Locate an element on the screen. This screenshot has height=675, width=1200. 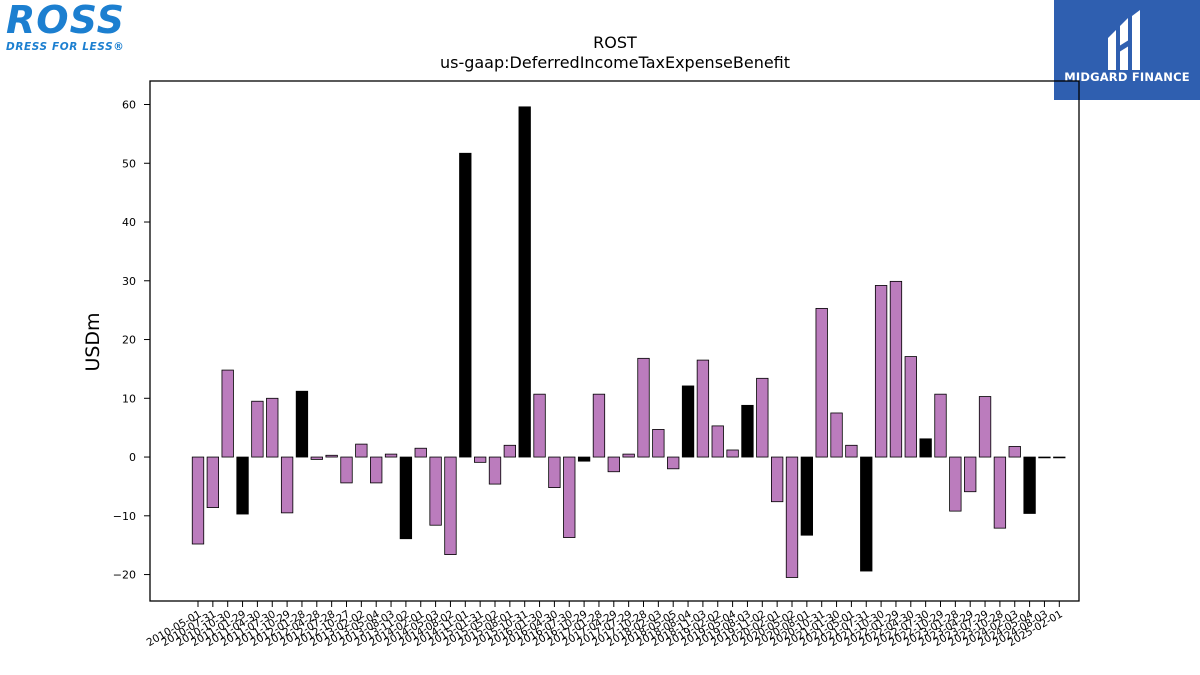
ross-tagline: DRESS FOR LESS® is located at coordinates (65, 47).